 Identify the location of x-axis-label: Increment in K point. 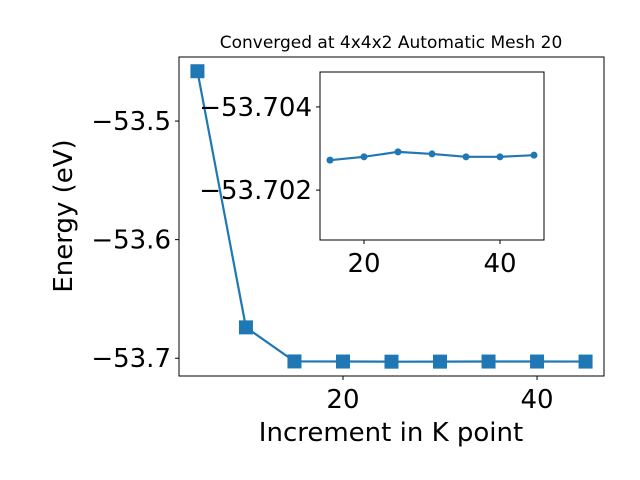
(391, 433).